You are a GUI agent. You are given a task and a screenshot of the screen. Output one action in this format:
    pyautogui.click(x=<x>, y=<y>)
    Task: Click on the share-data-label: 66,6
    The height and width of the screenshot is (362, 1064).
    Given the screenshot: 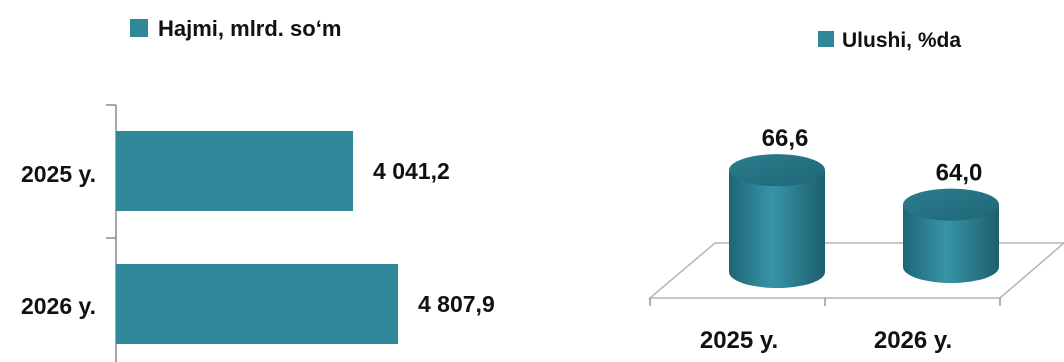 What is the action you would take?
    pyautogui.click(x=785, y=138)
    